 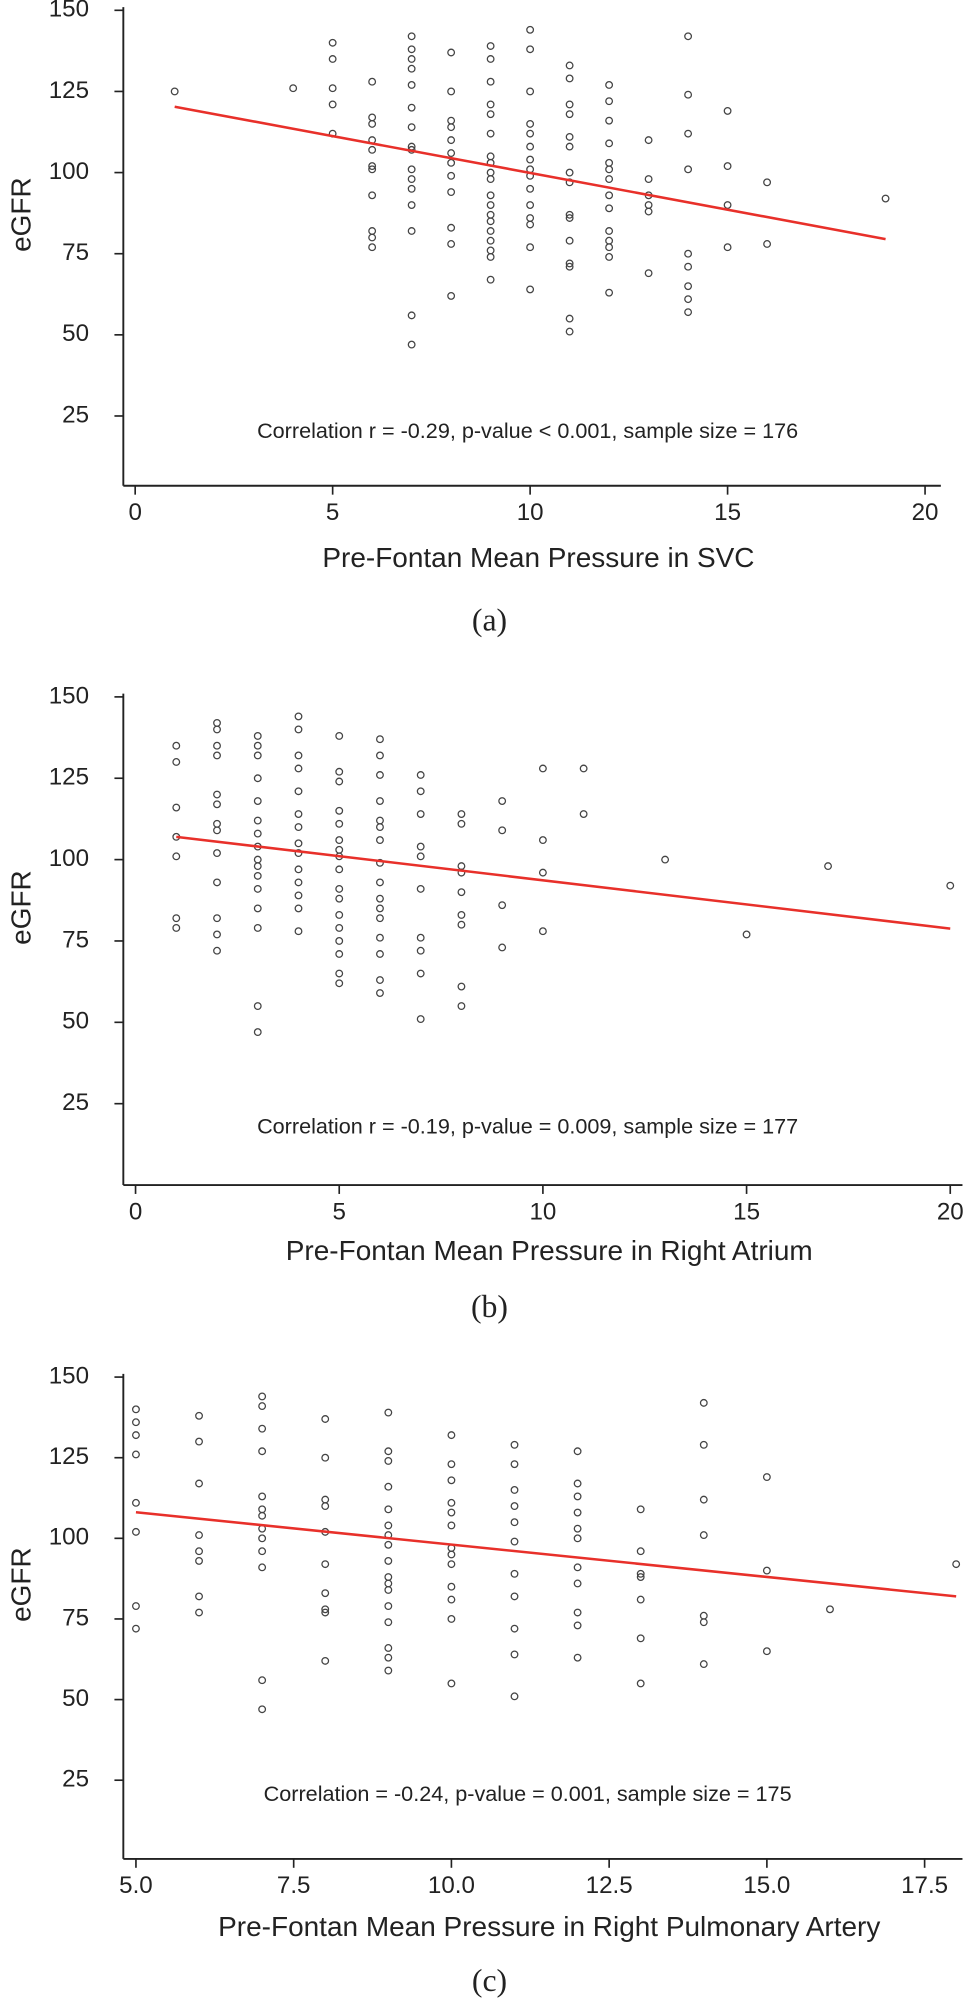 What do you see at coordinates (75, 333) in the screenshot?
I see `y-tick-label: 50` at bounding box center [75, 333].